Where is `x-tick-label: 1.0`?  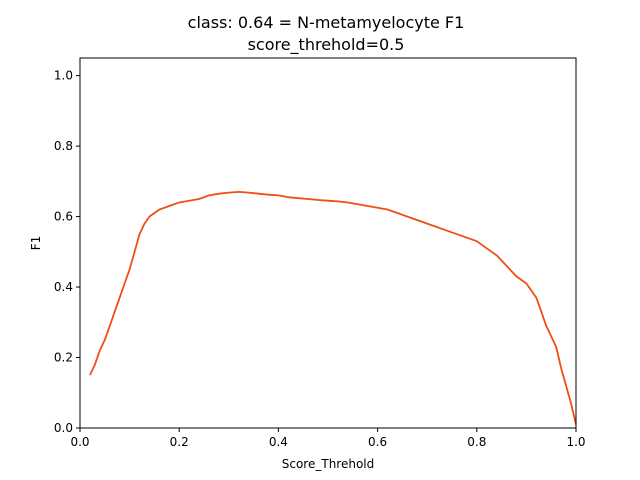 x-tick-label: 1.0 is located at coordinates (575, 442).